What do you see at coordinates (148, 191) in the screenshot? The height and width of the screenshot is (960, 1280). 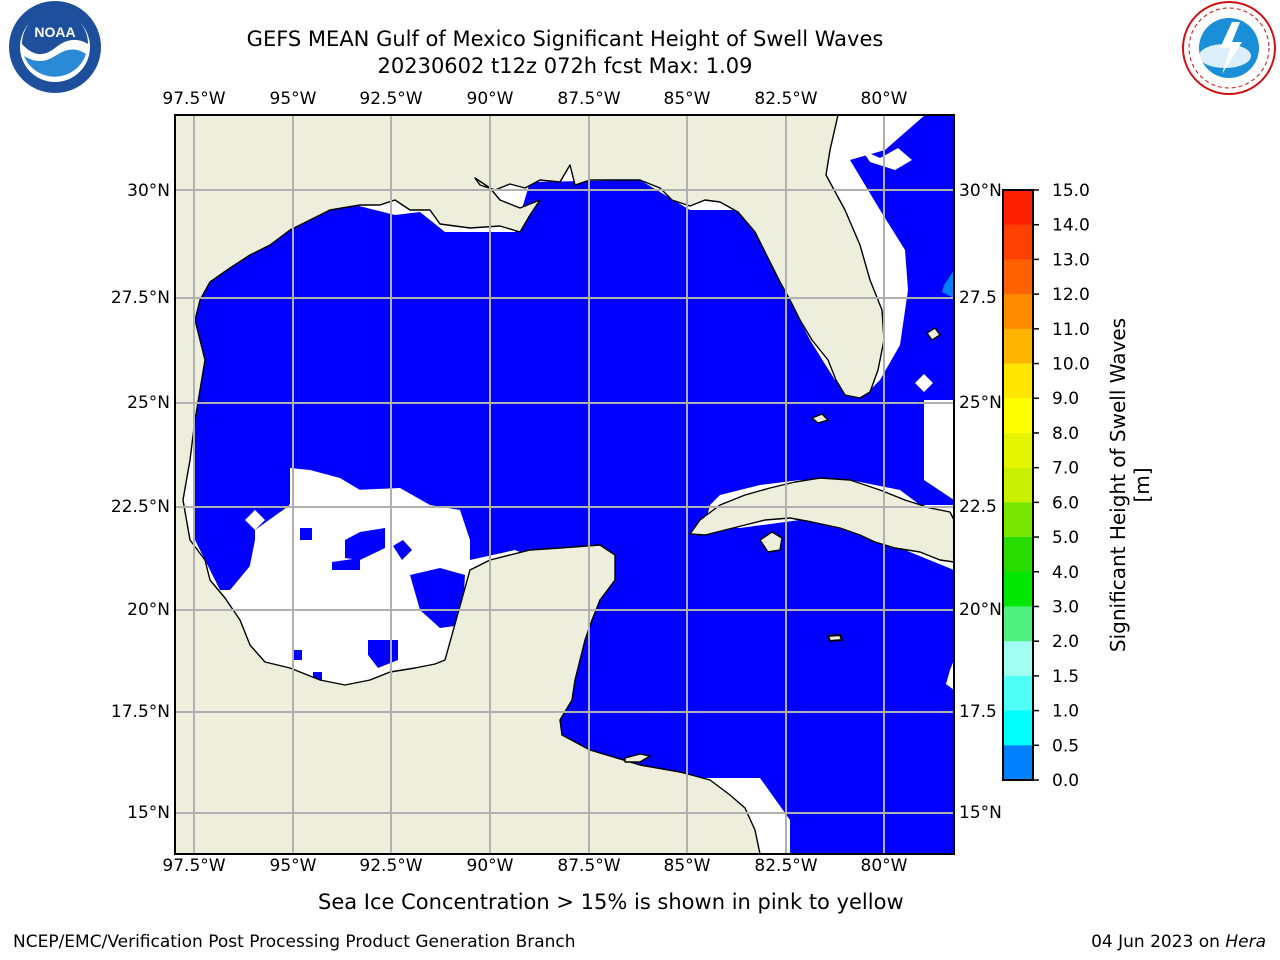 I see `lat-label-left: 30°N` at bounding box center [148, 191].